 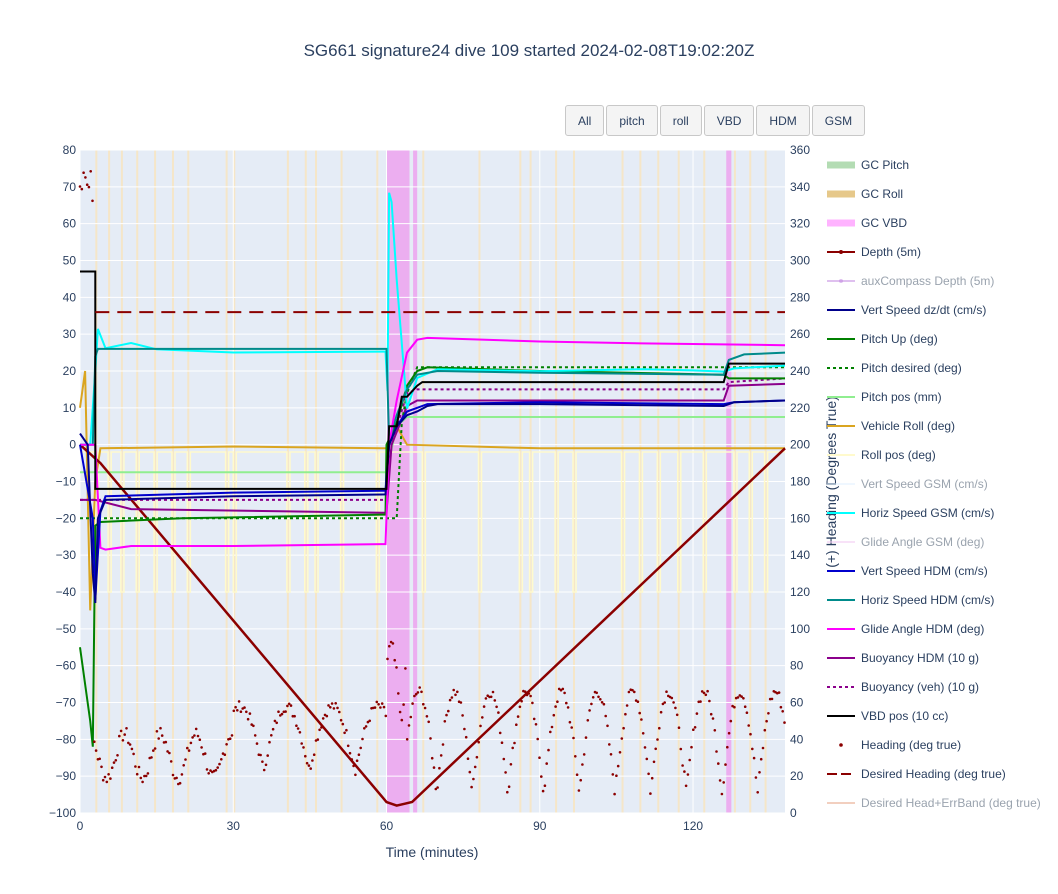 What do you see at coordinates (891, 426) in the screenshot?
I see `legend-item: Vehicle Roll (deg)` at bounding box center [891, 426].